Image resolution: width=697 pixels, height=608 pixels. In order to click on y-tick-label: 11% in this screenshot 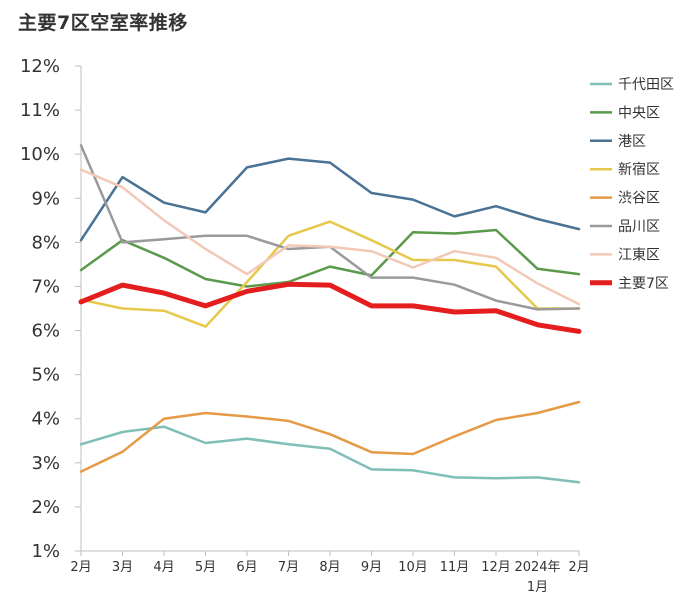, I will do `click(40, 110)`.